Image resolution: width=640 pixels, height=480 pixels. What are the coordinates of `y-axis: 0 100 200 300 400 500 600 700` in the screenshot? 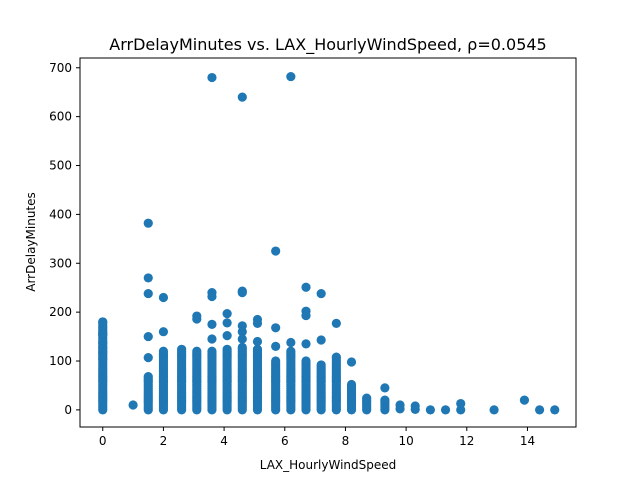 It's located at (64, 239).